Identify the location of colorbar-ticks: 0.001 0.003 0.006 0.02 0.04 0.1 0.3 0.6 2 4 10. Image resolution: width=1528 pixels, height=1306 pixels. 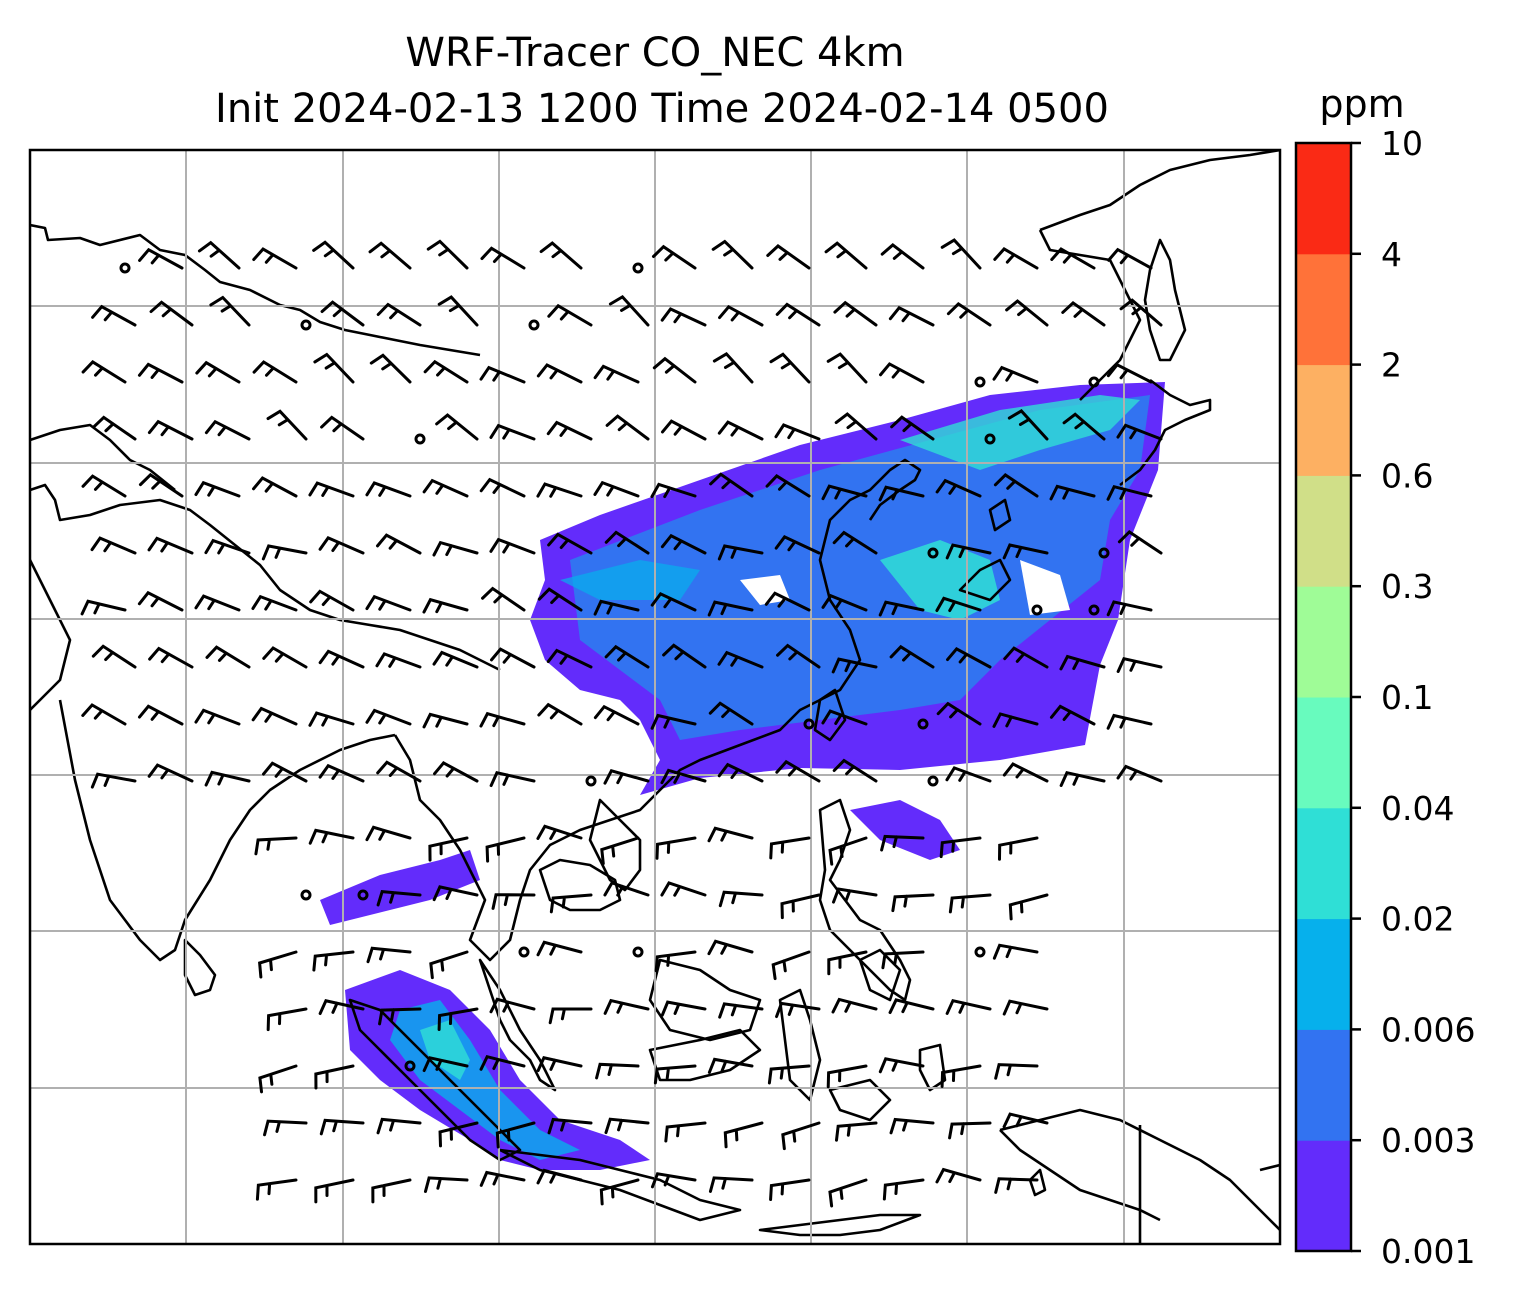
(1413, 697).